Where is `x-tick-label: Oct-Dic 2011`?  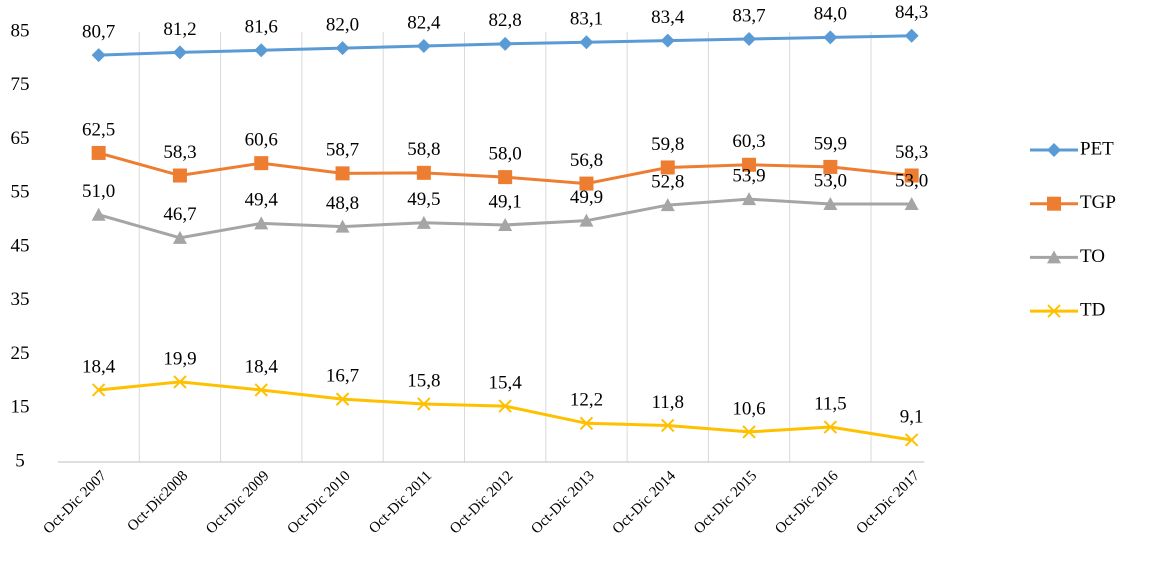 x-tick-label: Oct-Dic 2011 is located at coordinates (400, 502).